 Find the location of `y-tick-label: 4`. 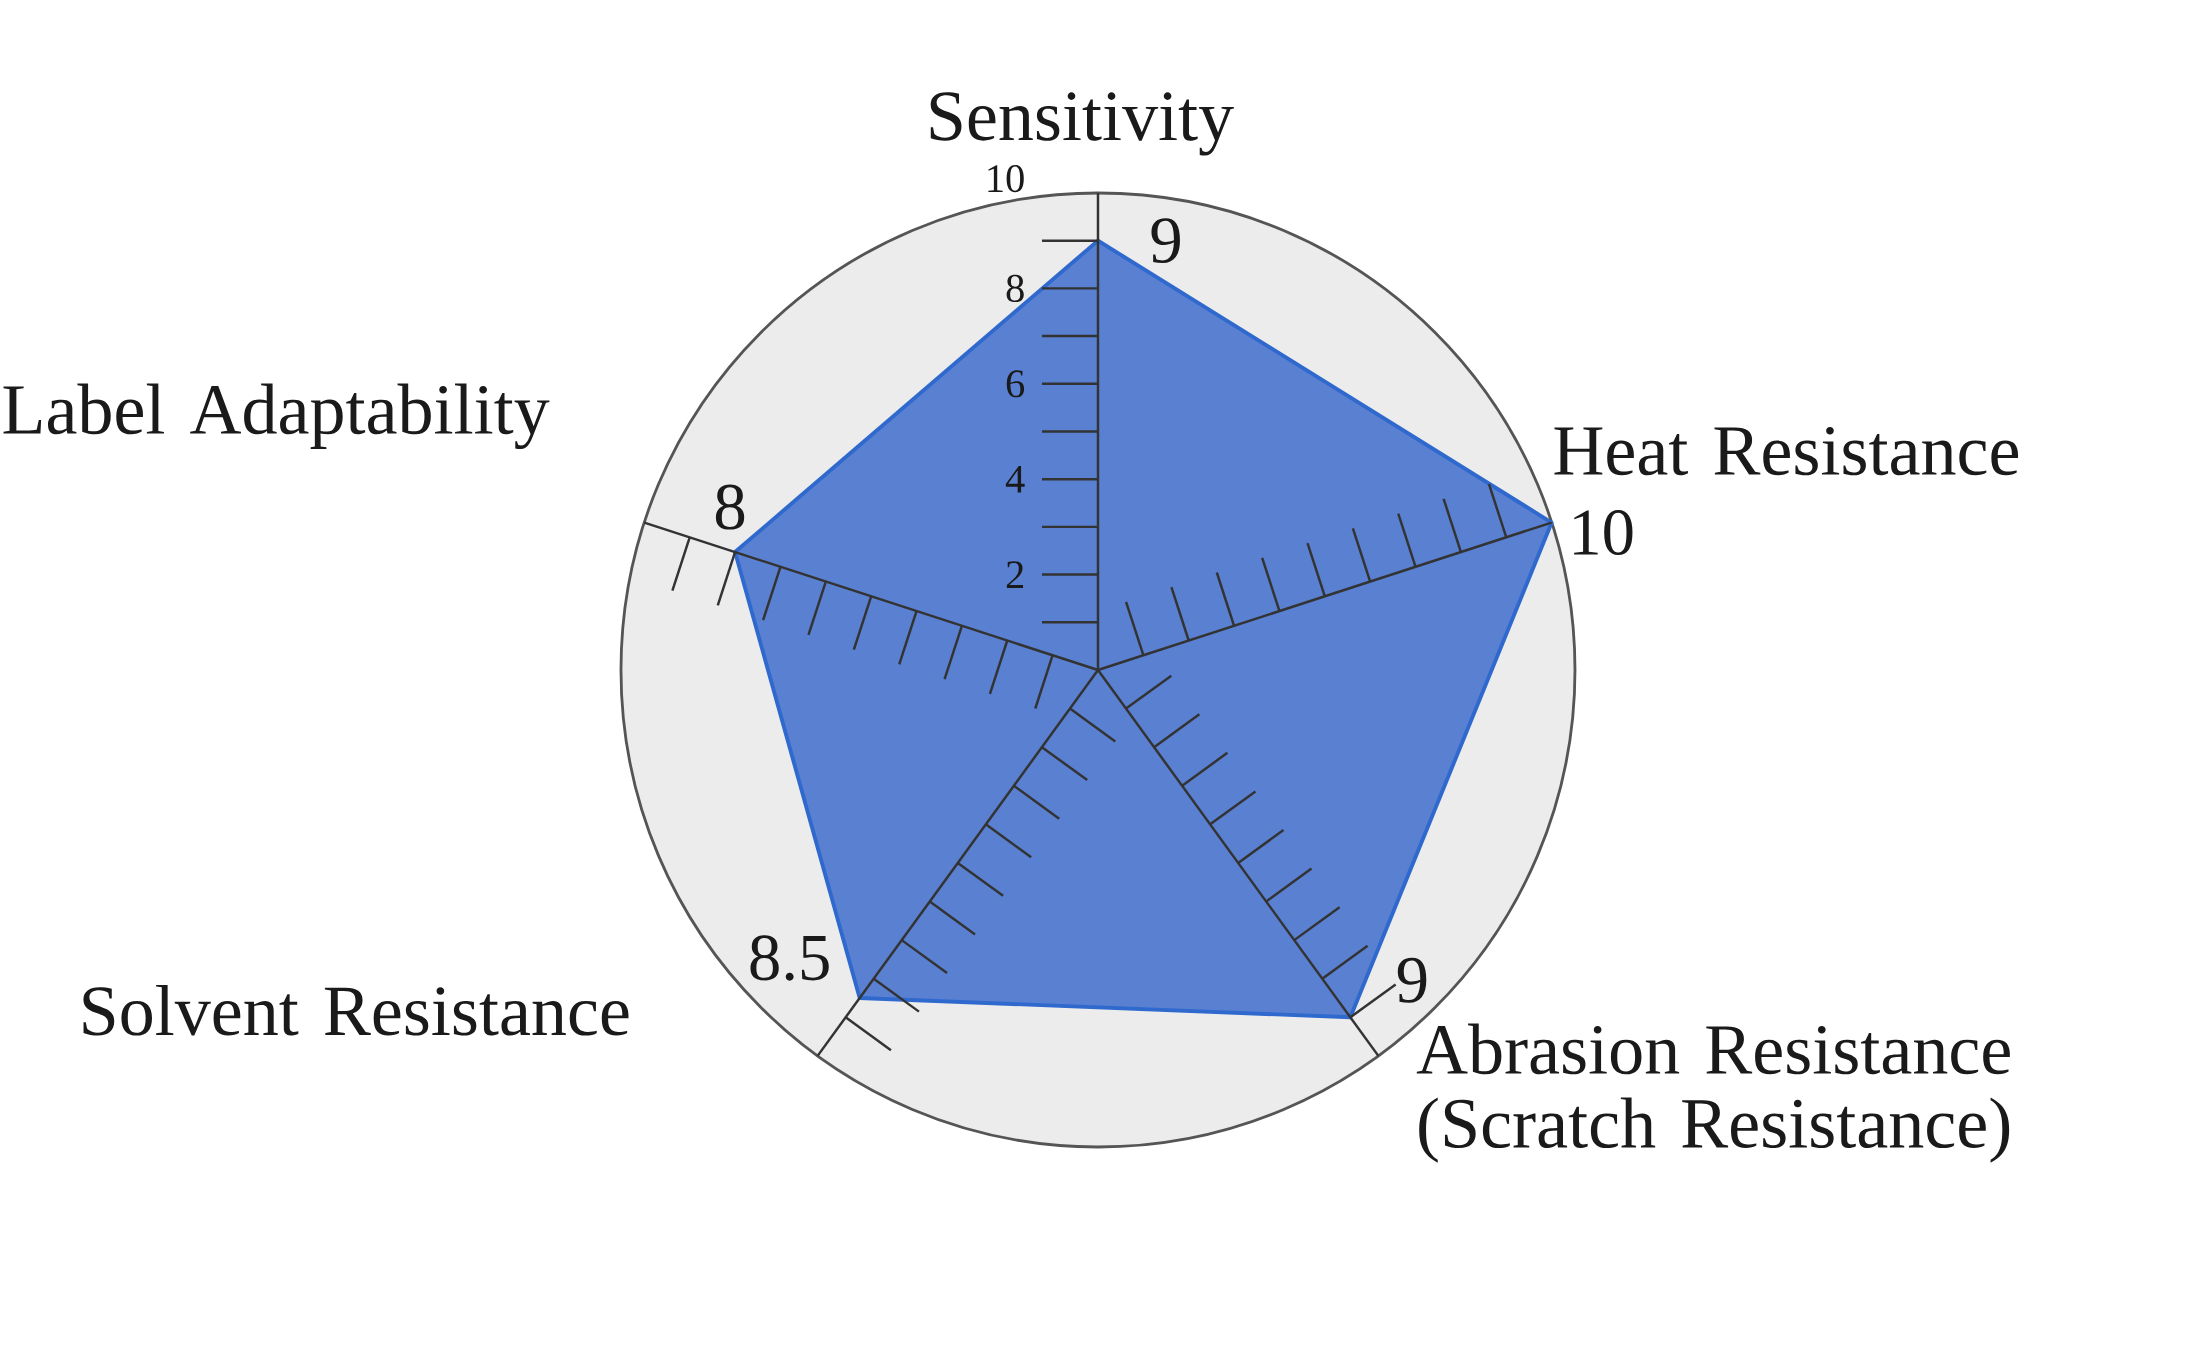

y-tick-label: 4 is located at coordinates (1015, 479).